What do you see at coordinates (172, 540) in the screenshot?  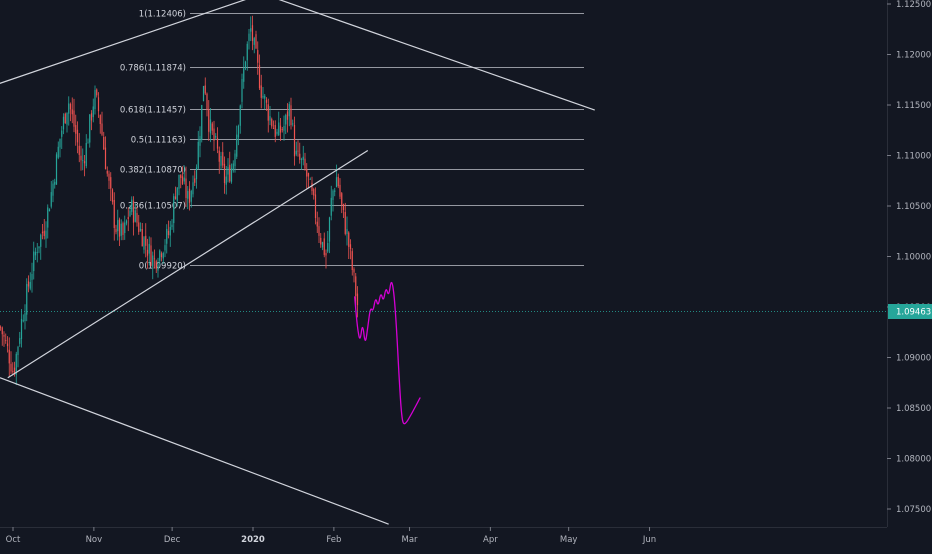 I see `time-tick-label: Dec` at bounding box center [172, 540].